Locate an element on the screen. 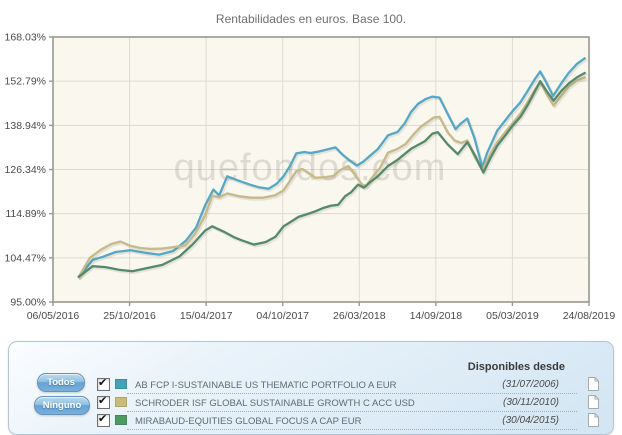 This screenshot has height=435, width=622. x-axis-label: 14/09/2018 is located at coordinates (436, 316).